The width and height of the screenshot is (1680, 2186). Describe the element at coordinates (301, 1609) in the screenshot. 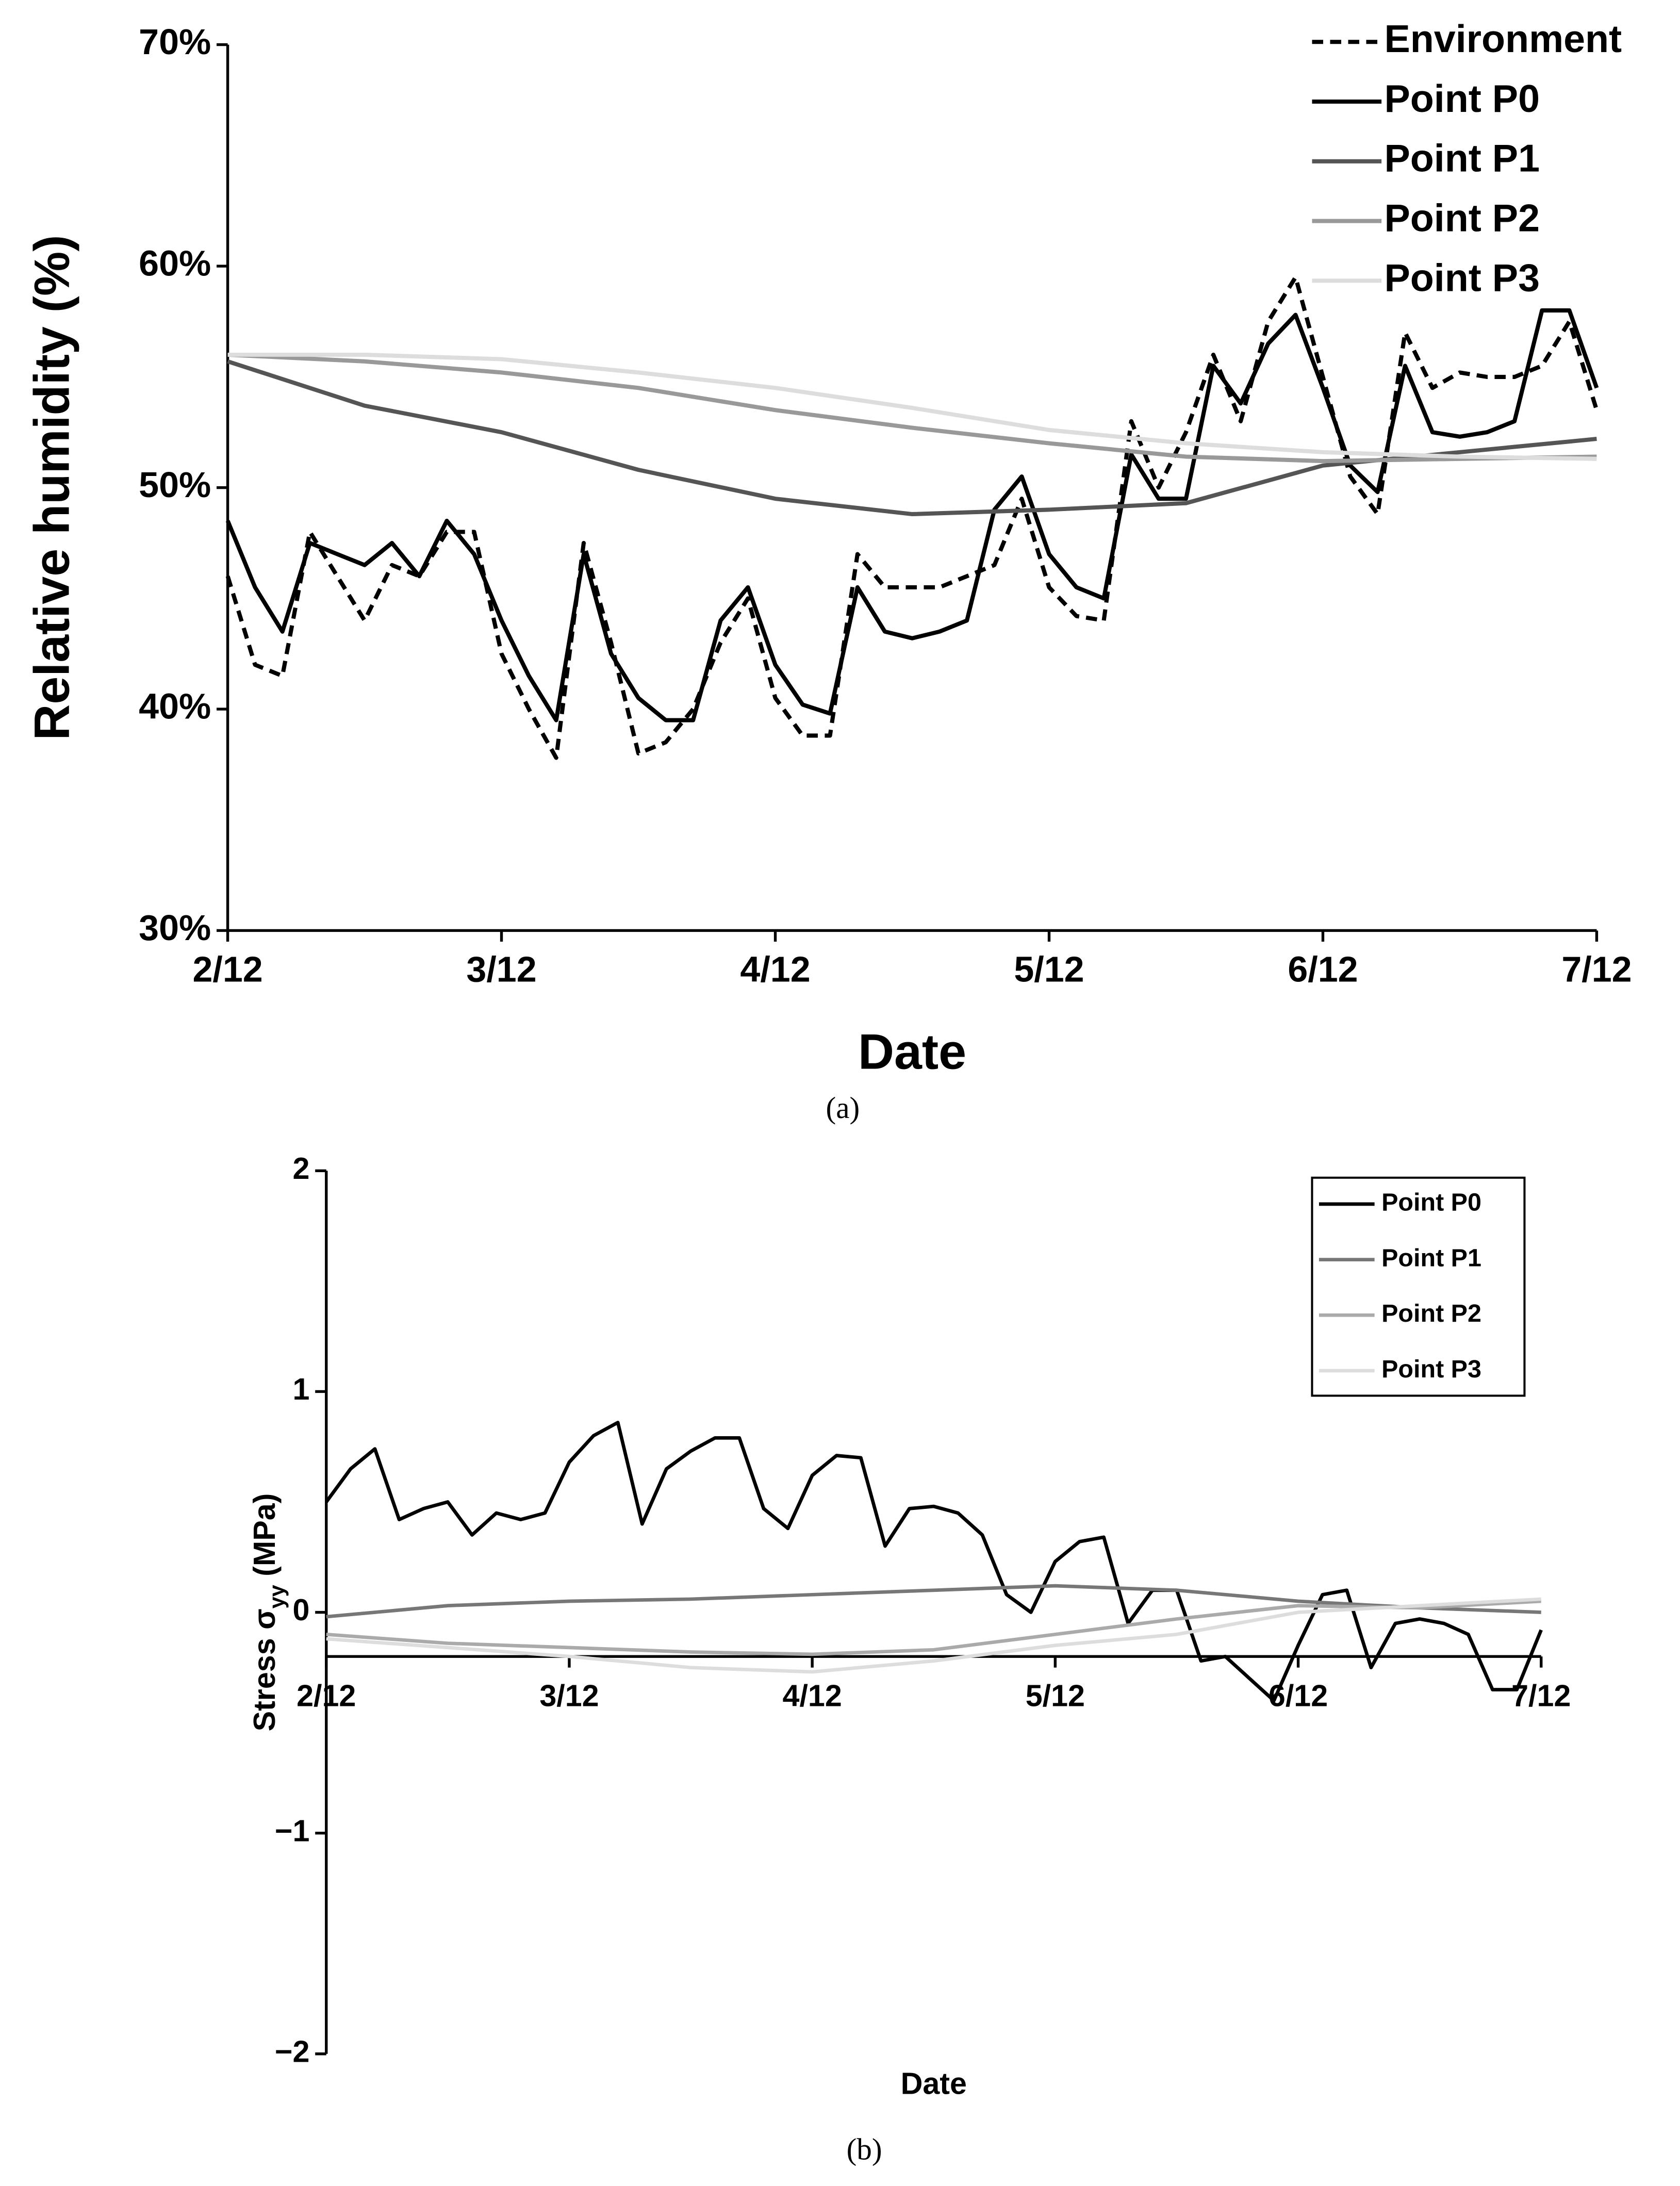

I see `y-tick-label: 0` at that location.